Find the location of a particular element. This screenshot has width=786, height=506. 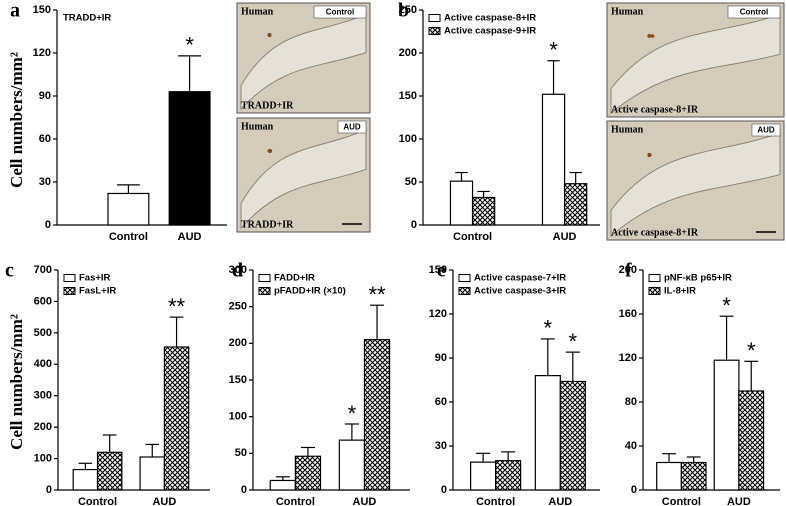

y-tick-label: 500 is located at coordinates (43, 333).